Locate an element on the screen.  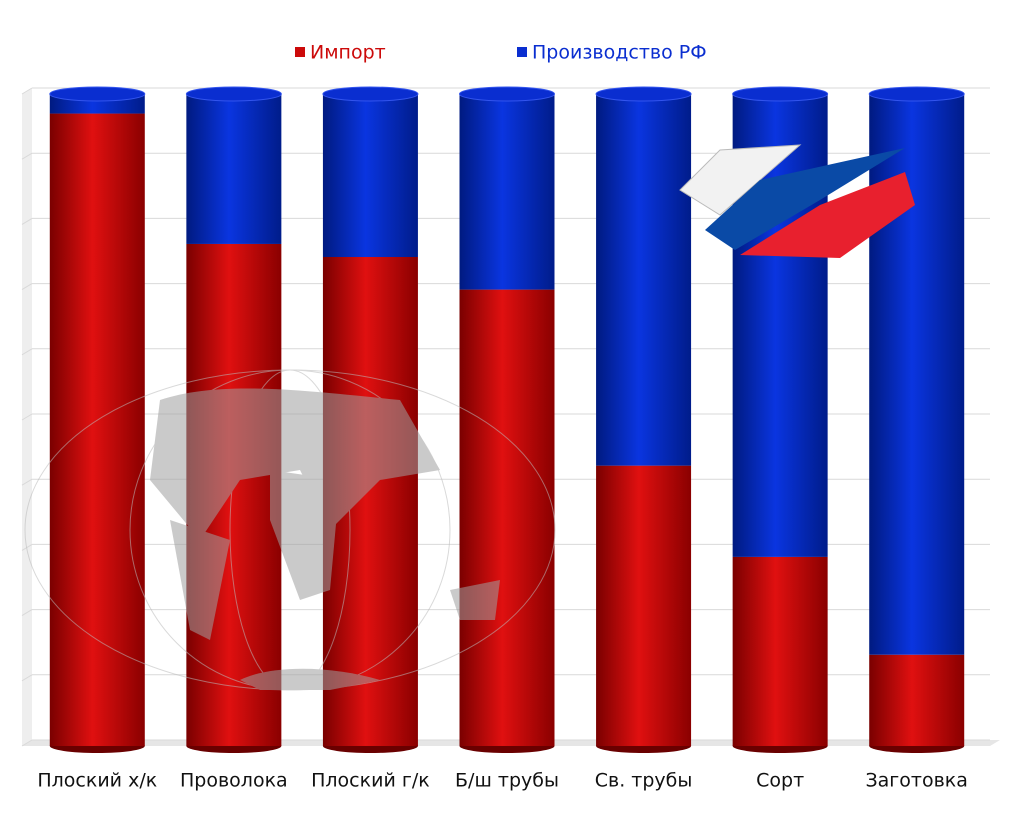
x-tick-label: Плоский х/к is located at coordinates (97, 781).